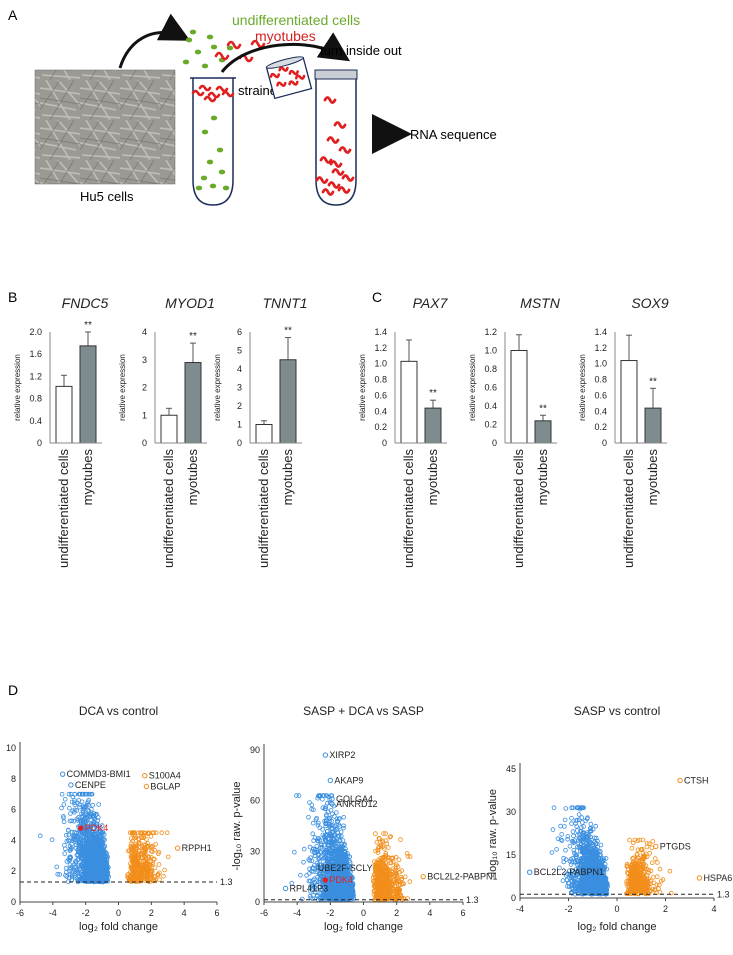 The height and width of the screenshot is (955, 733). I want to click on bar-chart-title: SOX9, so click(650, 303).